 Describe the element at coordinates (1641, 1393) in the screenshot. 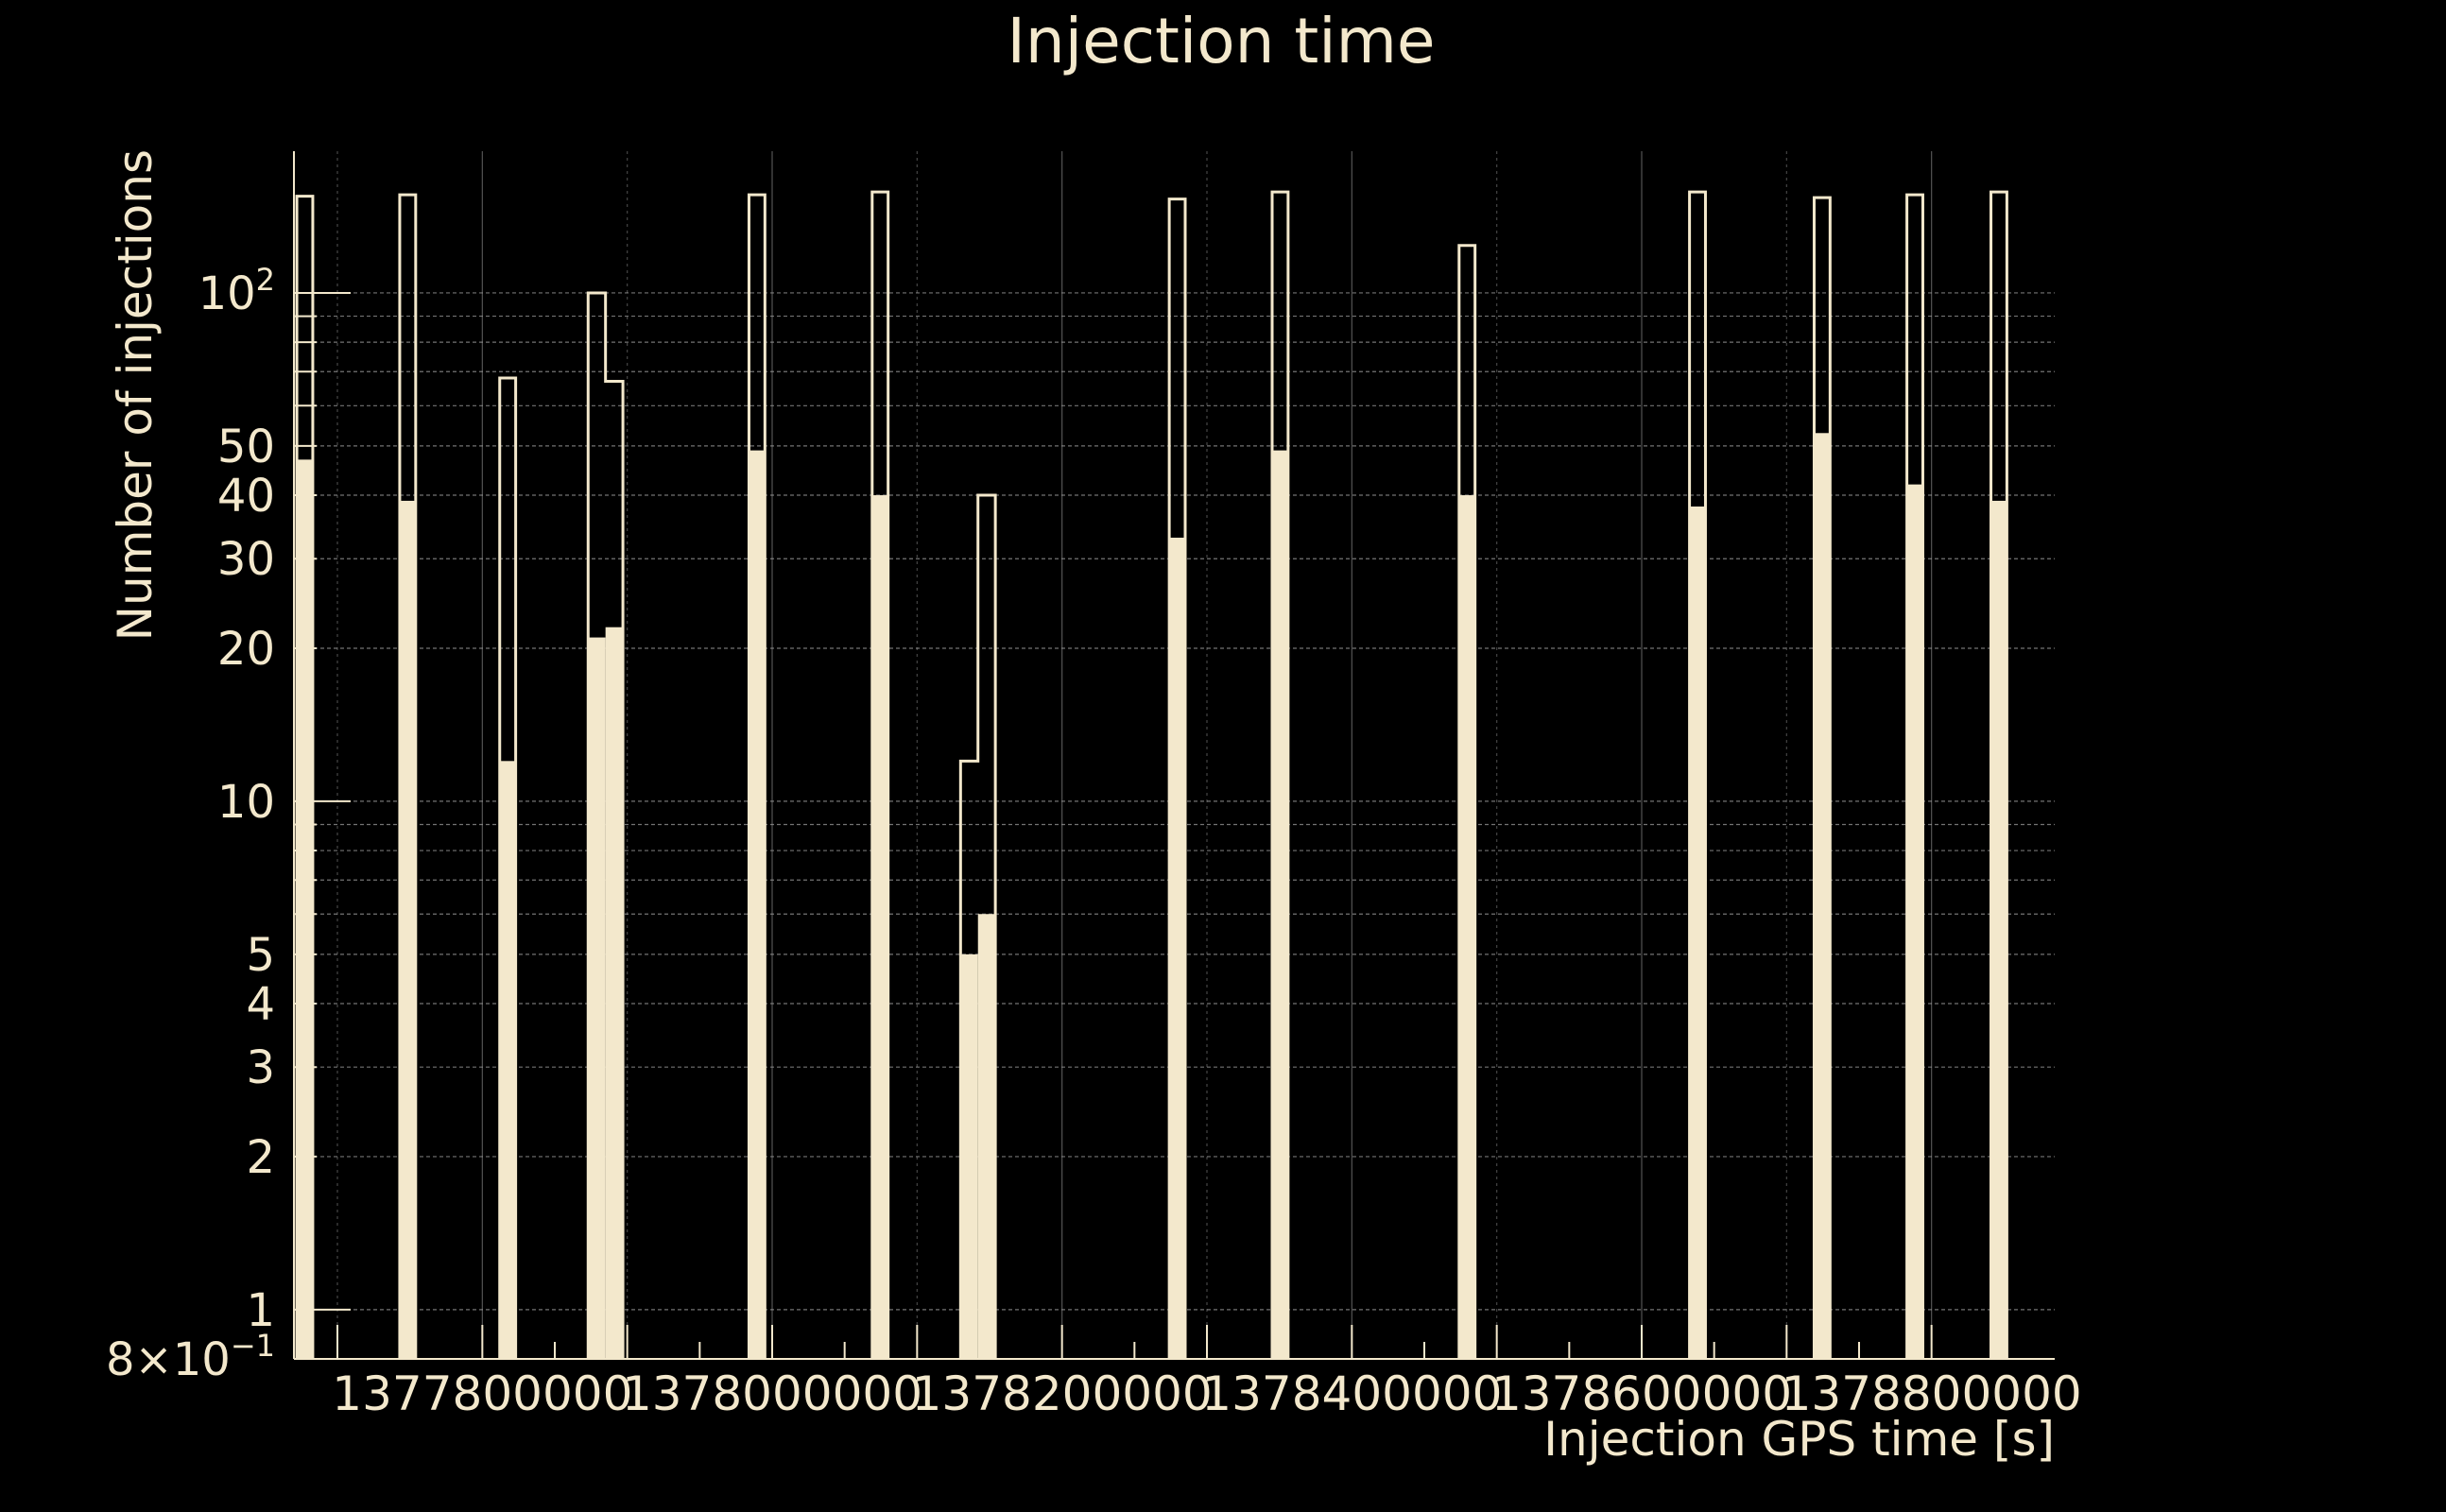

I see `x-tick-label: 1378600000` at that location.